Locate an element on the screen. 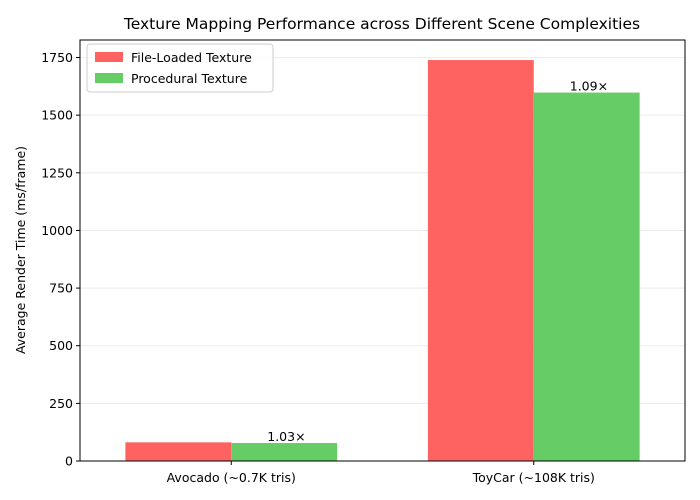 The image size is (700, 500). bar-series0-cat1 is located at coordinates (480, 261).